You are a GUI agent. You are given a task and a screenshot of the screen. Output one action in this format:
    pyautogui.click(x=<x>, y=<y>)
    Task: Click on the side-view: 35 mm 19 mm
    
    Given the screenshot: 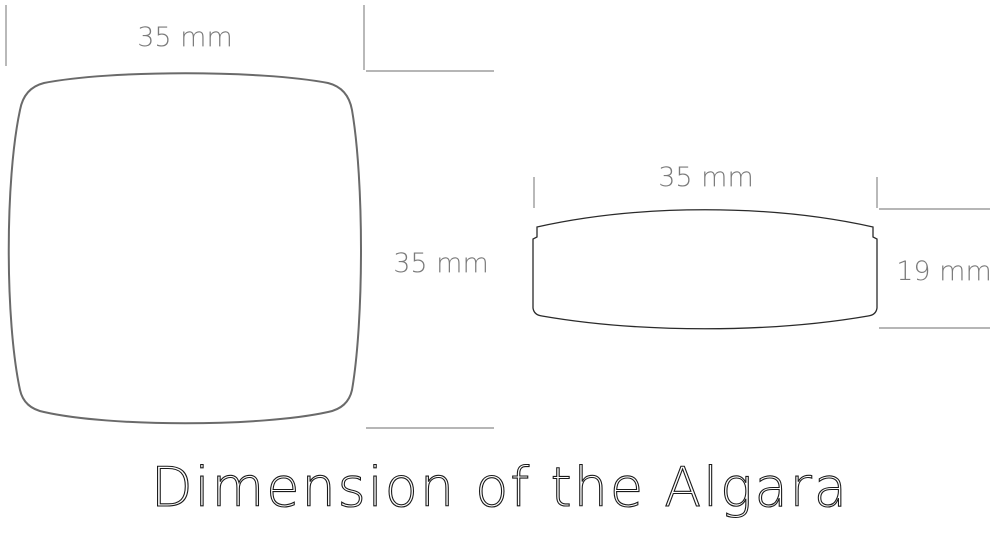 What is the action you would take?
    pyautogui.click(x=762, y=246)
    